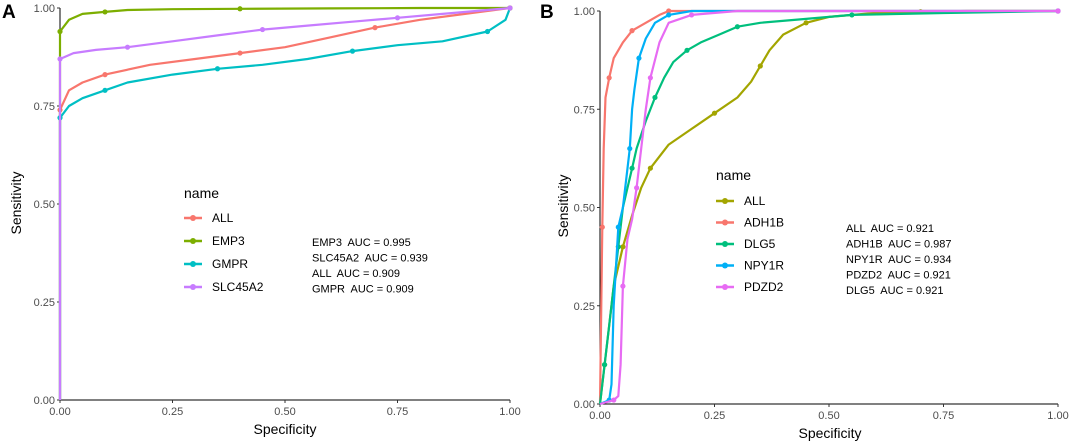 This screenshot has height=442, width=1072. I want to click on auc-annotation: NPY1R AUC = 0.934, so click(898, 260).